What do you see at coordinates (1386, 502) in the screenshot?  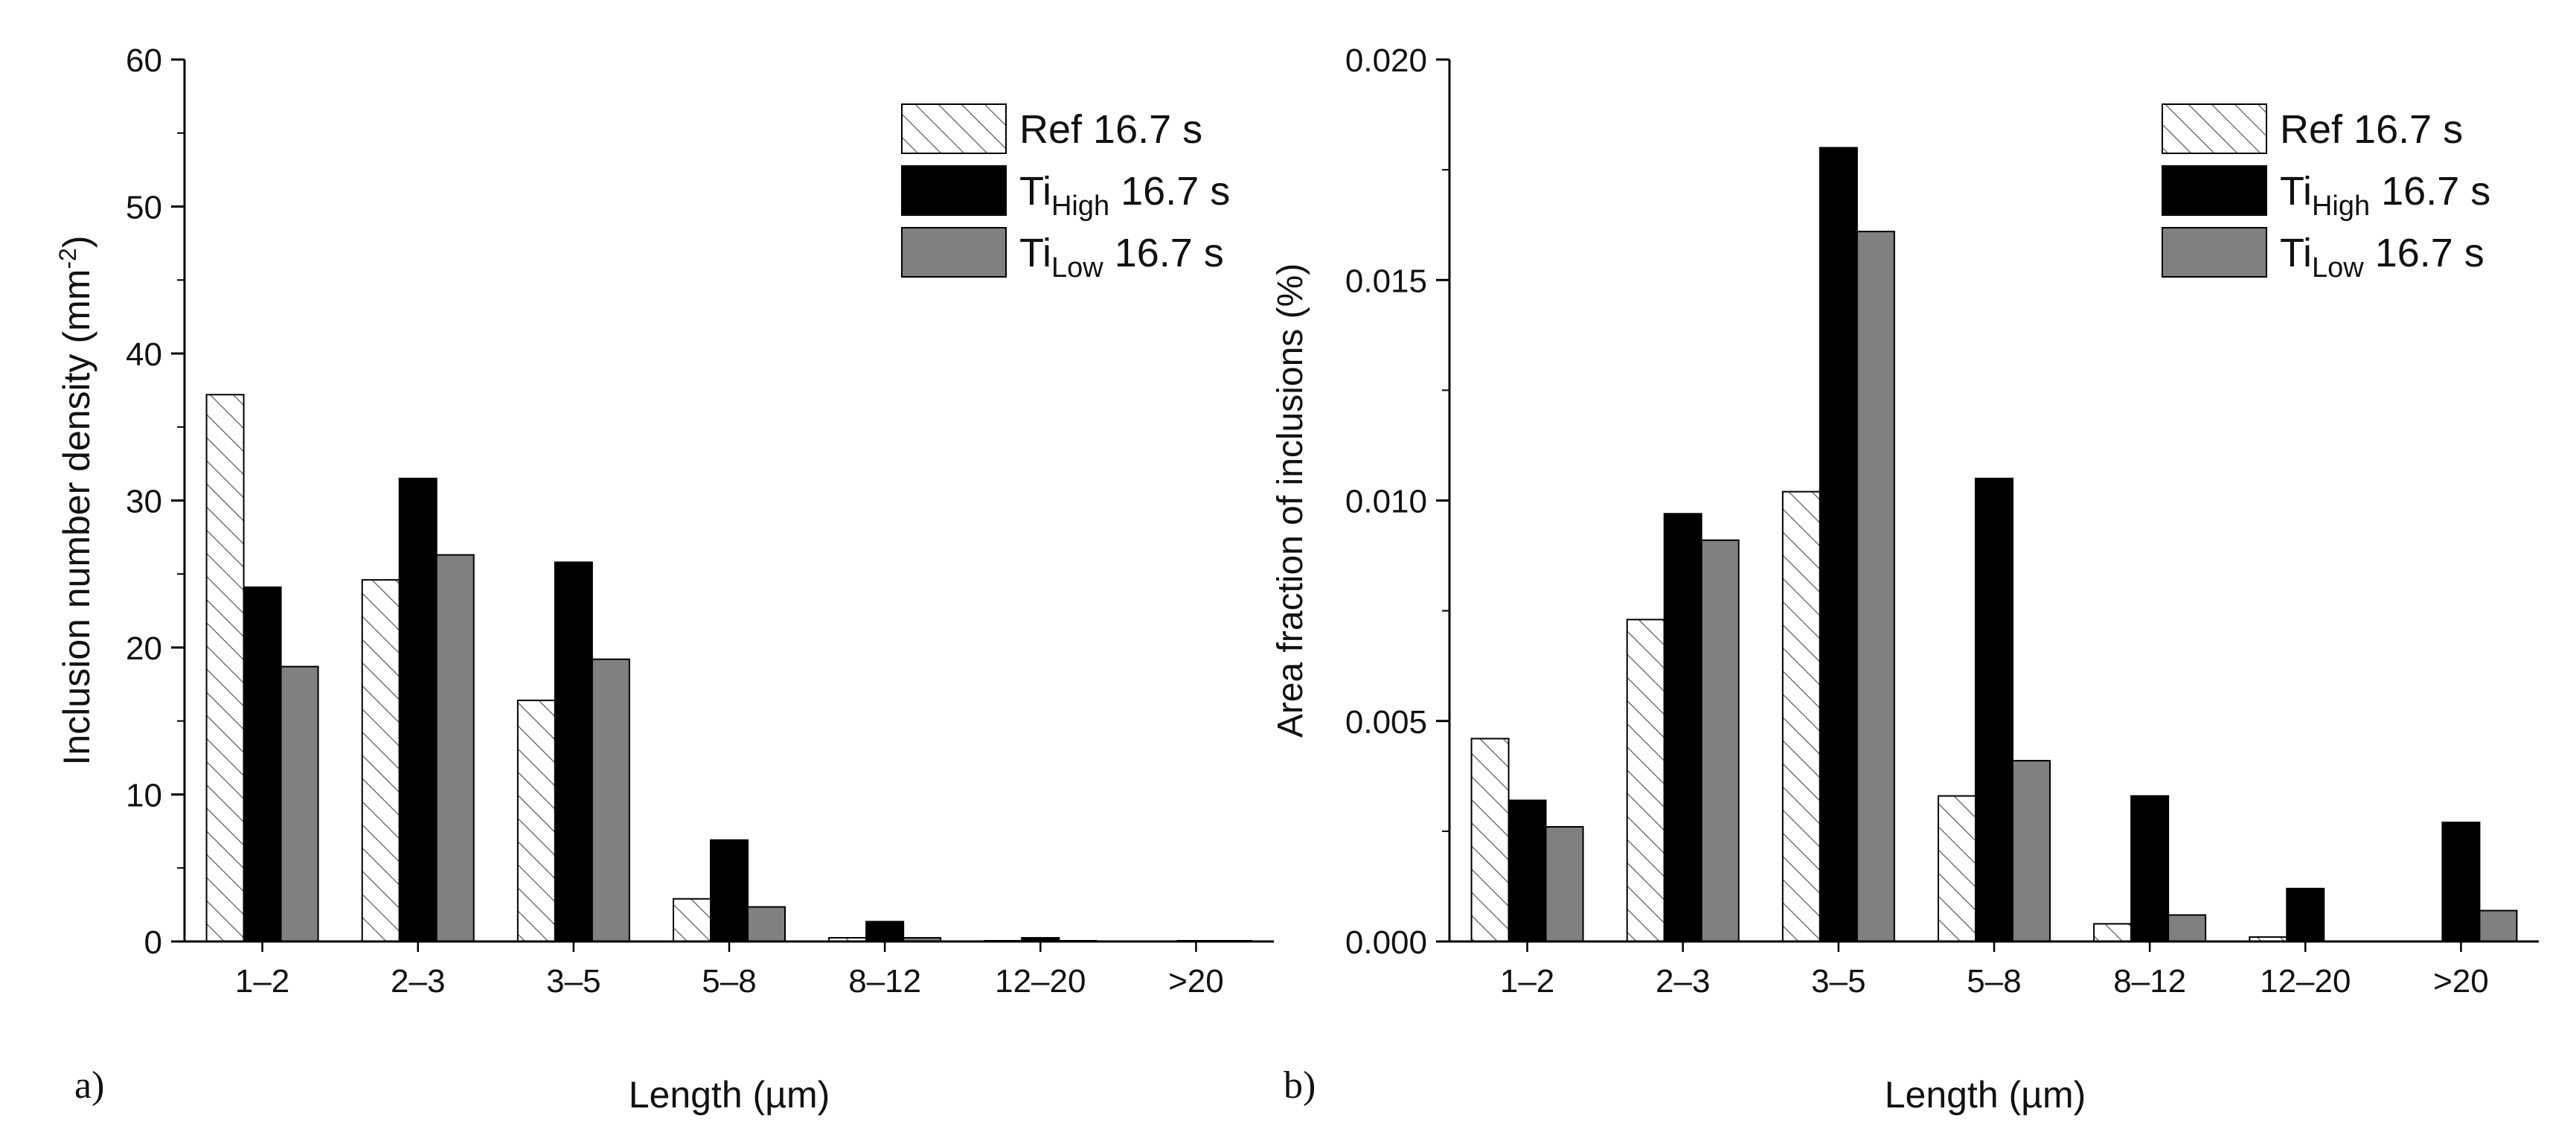 I see `y-tick-label: 0.010` at bounding box center [1386, 502].